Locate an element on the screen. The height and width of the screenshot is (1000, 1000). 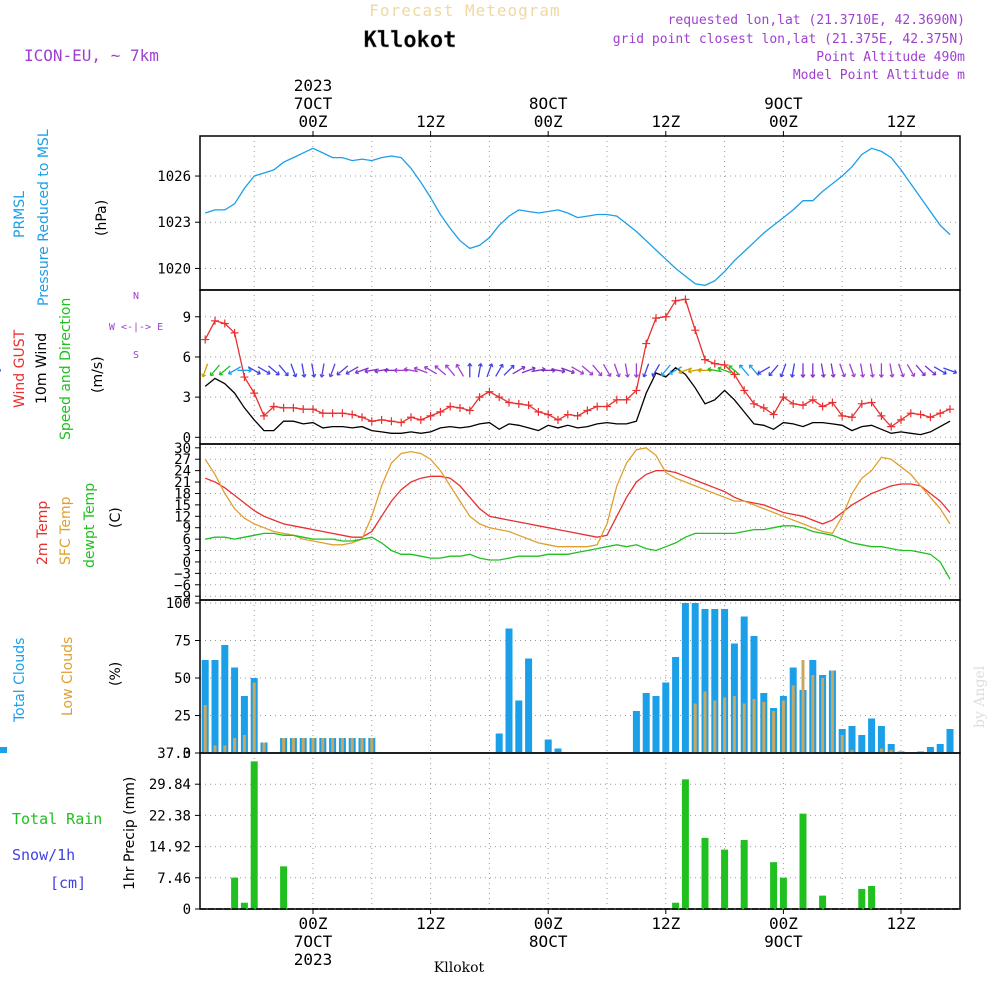
dewpt-temp-line is located at coordinates (578, 552).